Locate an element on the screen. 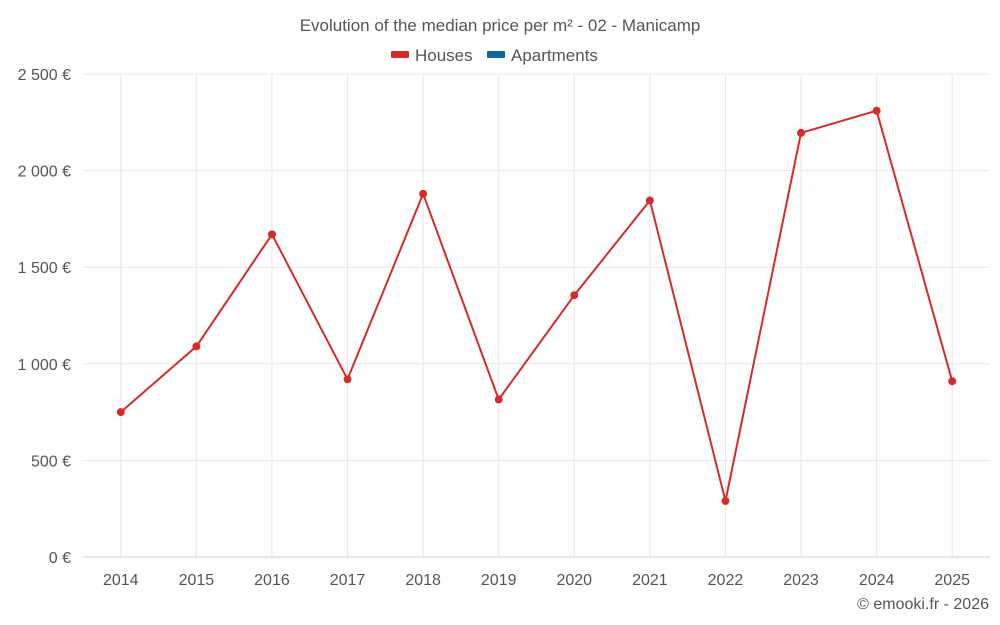  legend-swatch-apartments is located at coordinates (496, 54).